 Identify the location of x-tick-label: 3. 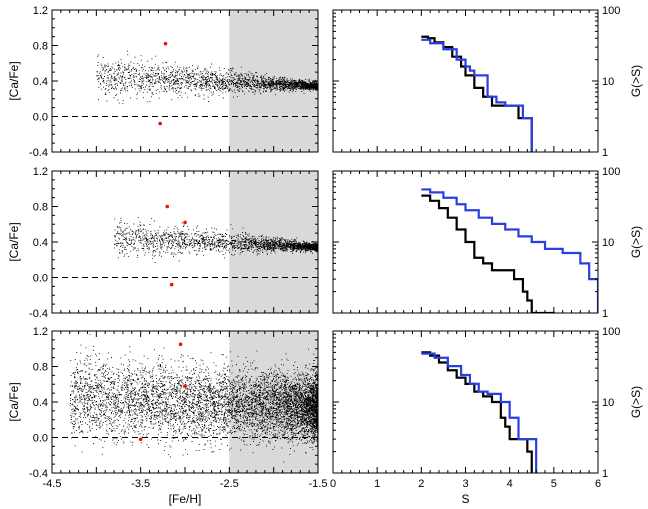
(465, 484).